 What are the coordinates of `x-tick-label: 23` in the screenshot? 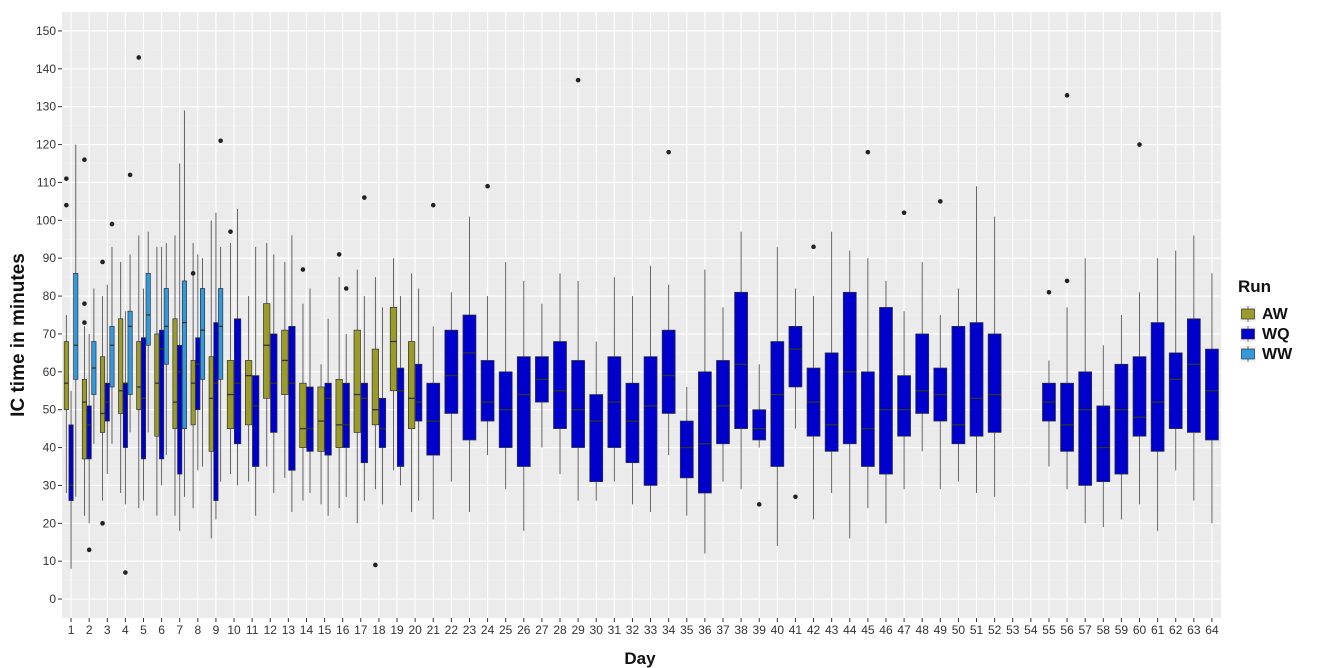 It's located at (470, 630).